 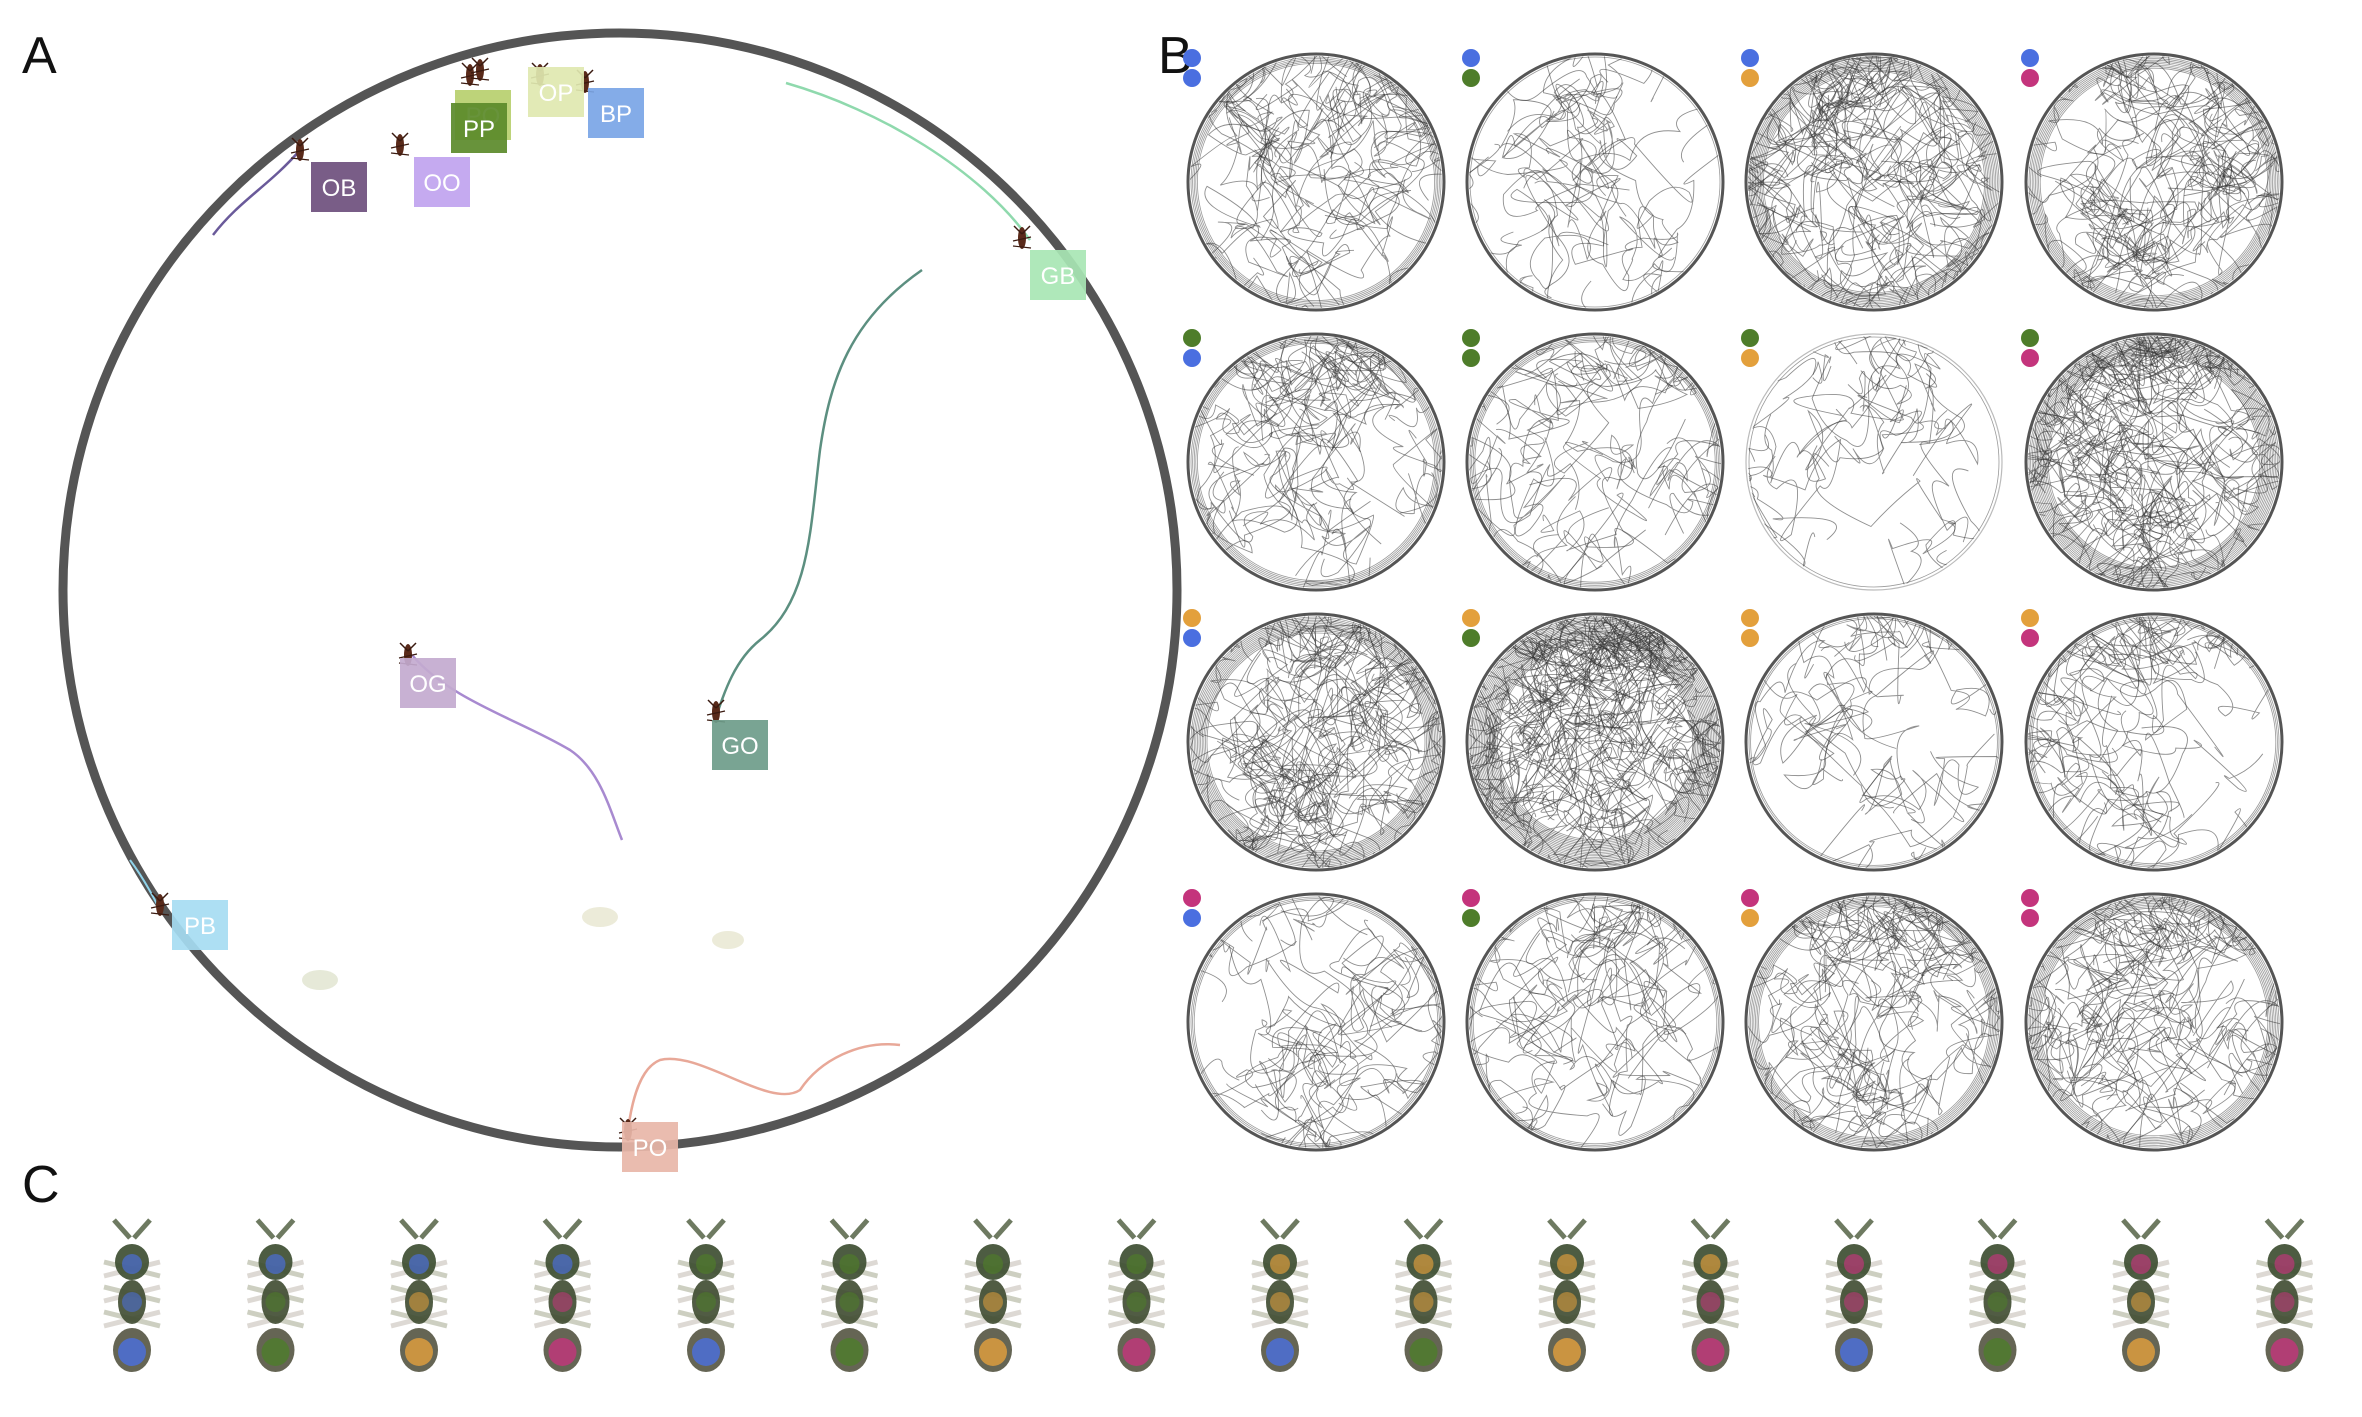 I want to click on ant-tag: PB, so click(x=200, y=925).